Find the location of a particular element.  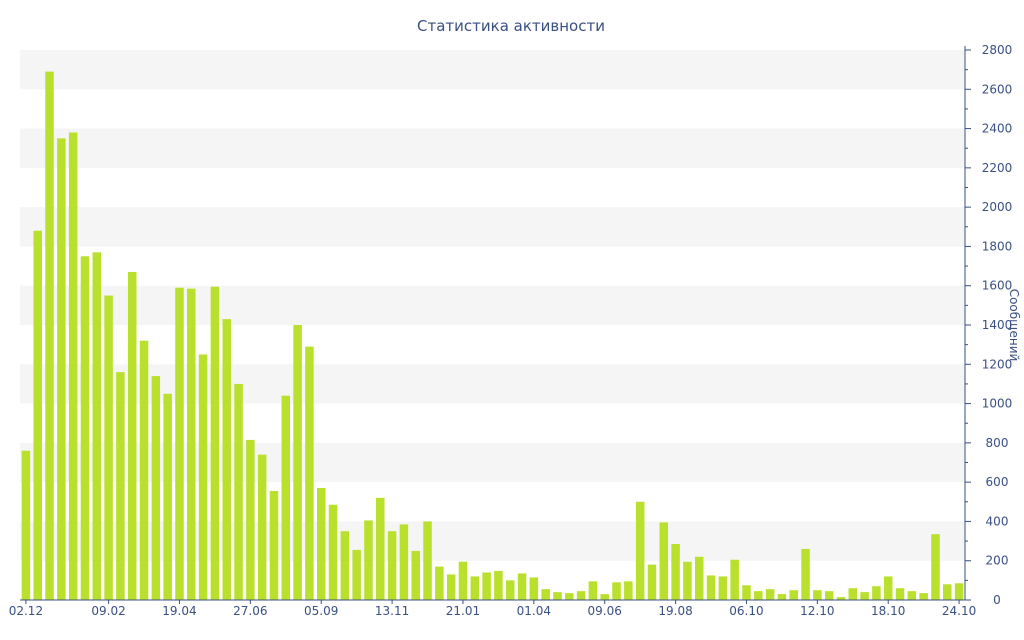

y-tick-label: 2800 is located at coordinates (997, 50).